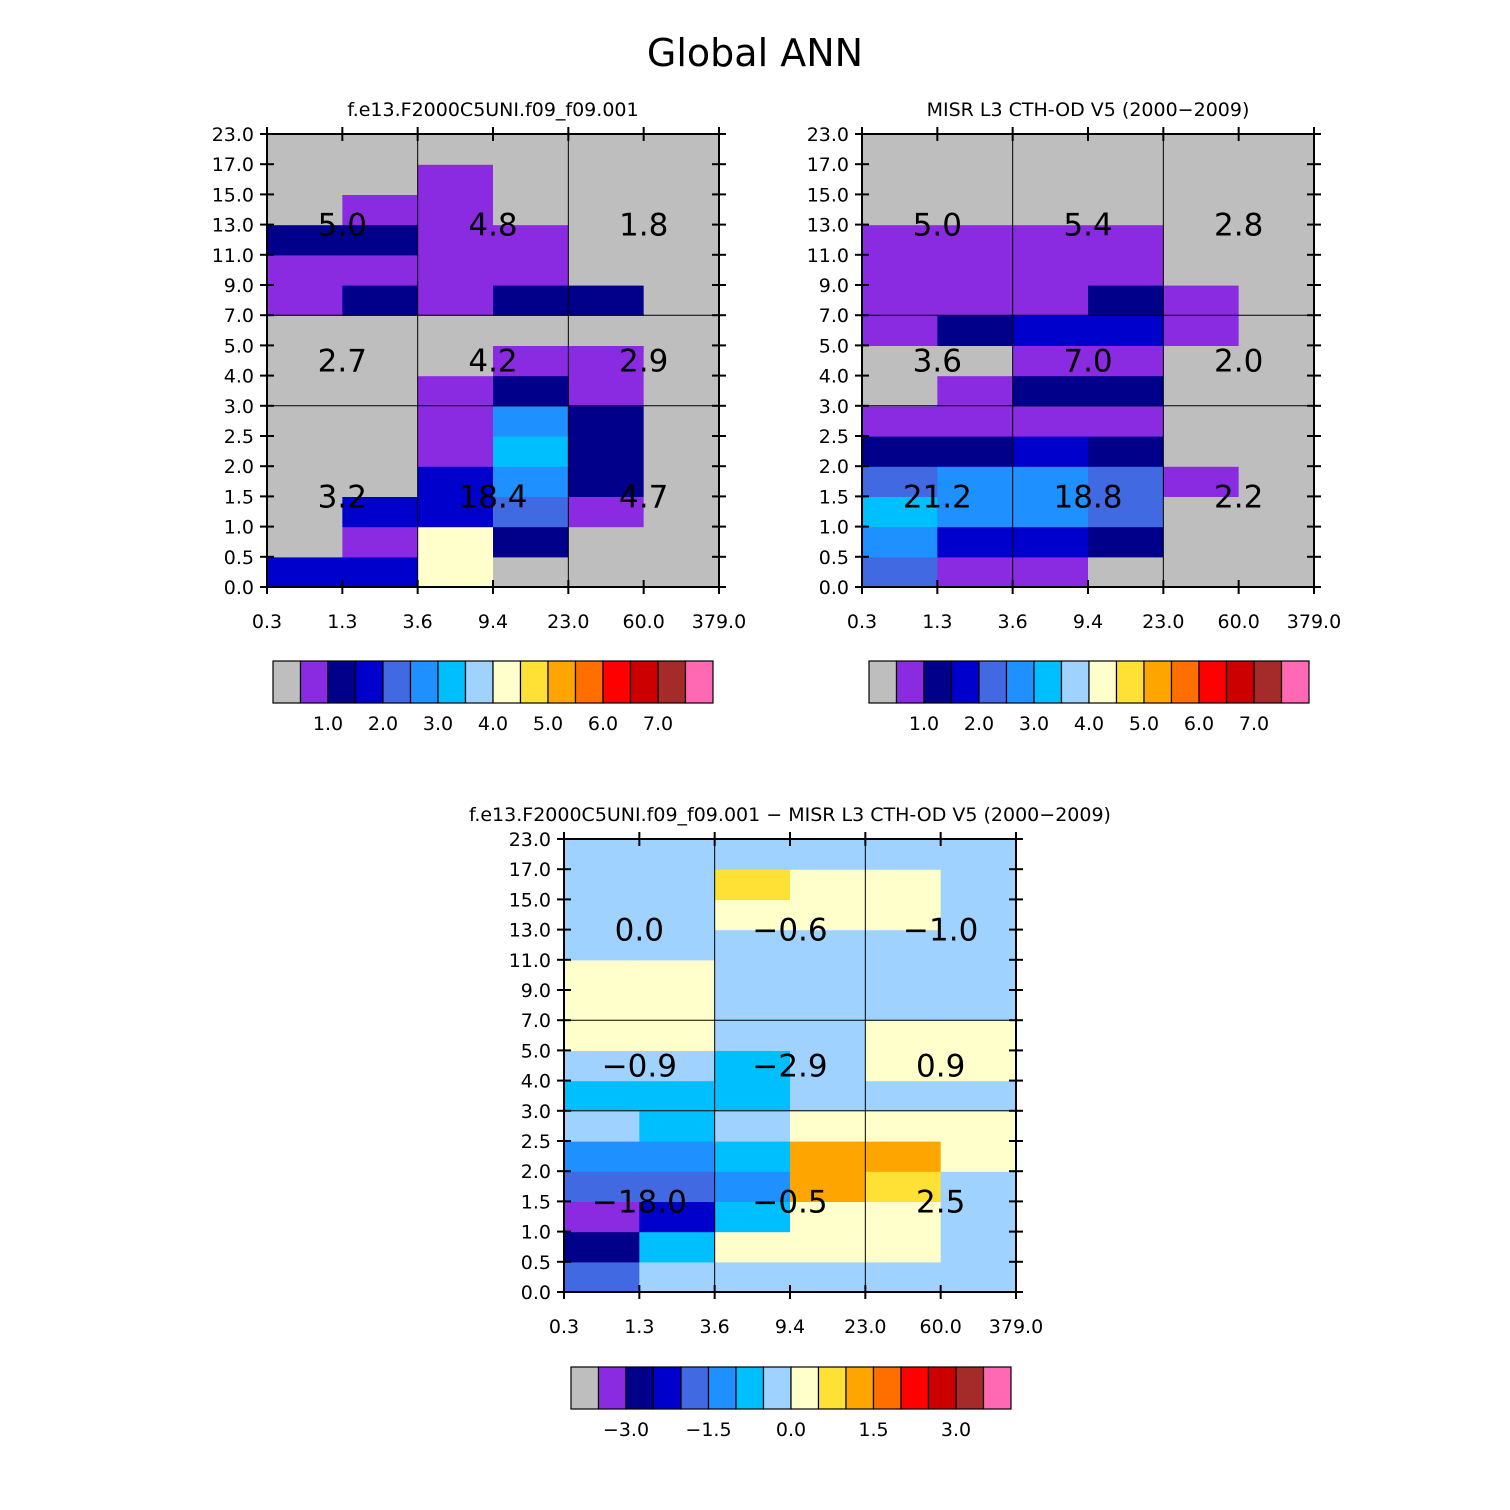 The height and width of the screenshot is (1510, 1510). What do you see at coordinates (639, 931) in the screenshot?
I see `region-total-label: 0.0` at bounding box center [639, 931].